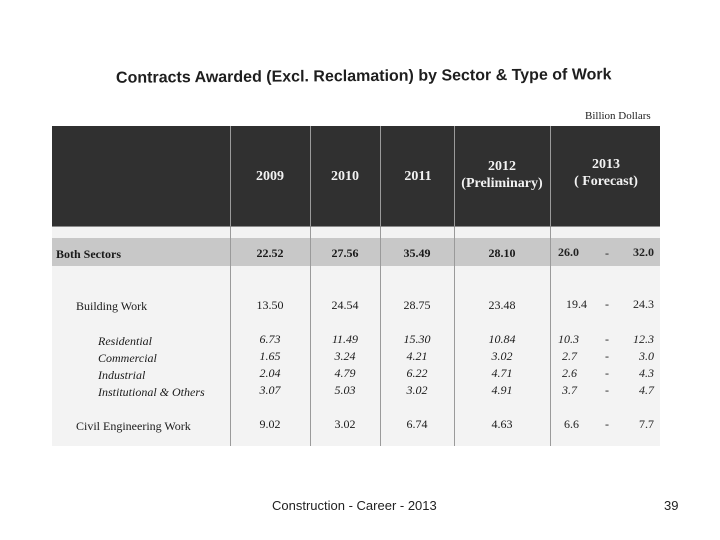 This screenshot has width=720, height=540. Describe the element at coordinates (417, 253) in the screenshot. I see `cell-both-2011: 35.49` at that location.